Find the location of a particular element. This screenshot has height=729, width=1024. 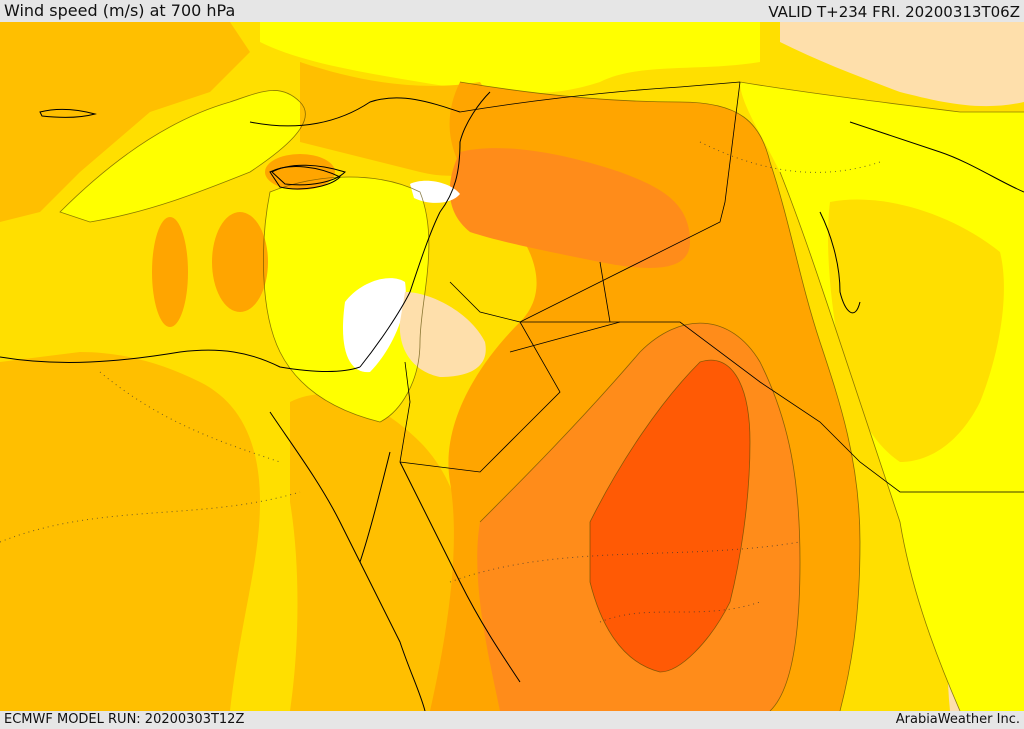

contour-pale-northeast is located at coordinates (902, 64).